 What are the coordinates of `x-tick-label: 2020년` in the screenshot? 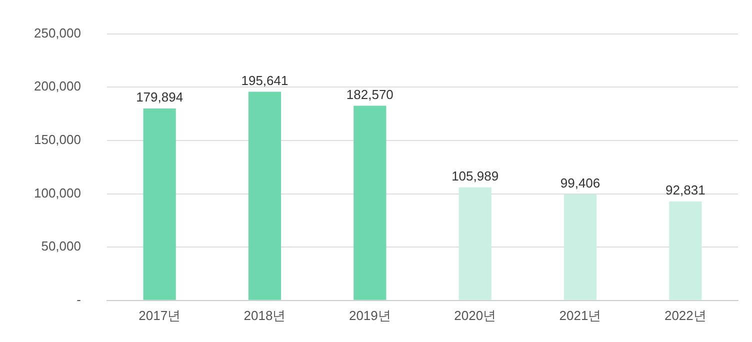 It's located at (475, 315).